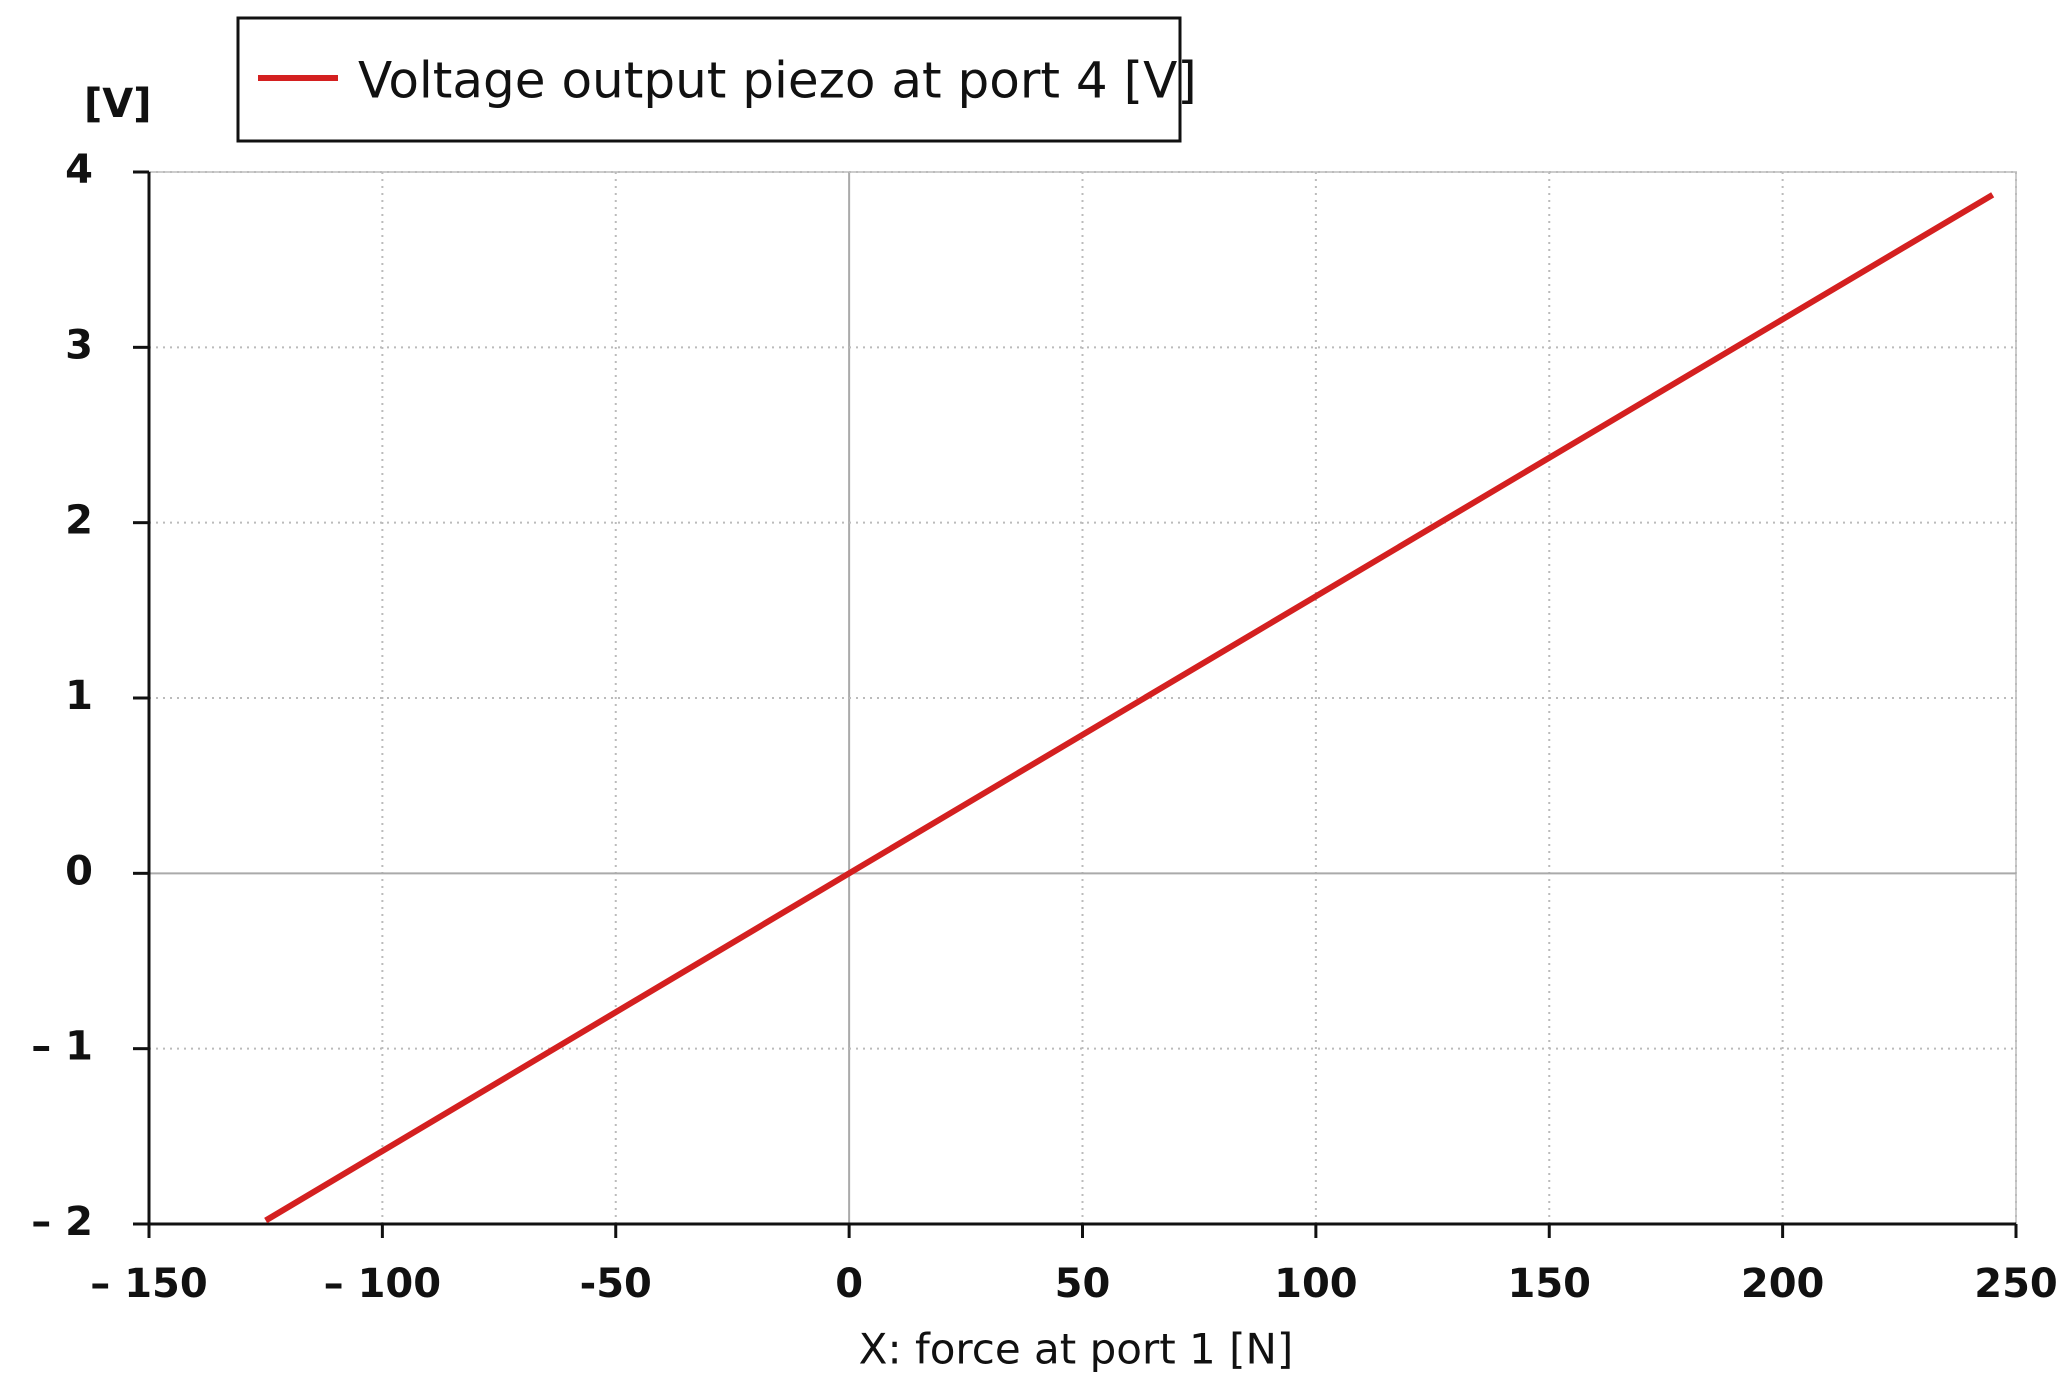 The width and height of the screenshot is (2062, 1388). What do you see at coordinates (616, 1284) in the screenshot?
I see `x-tick-label: -50` at bounding box center [616, 1284].